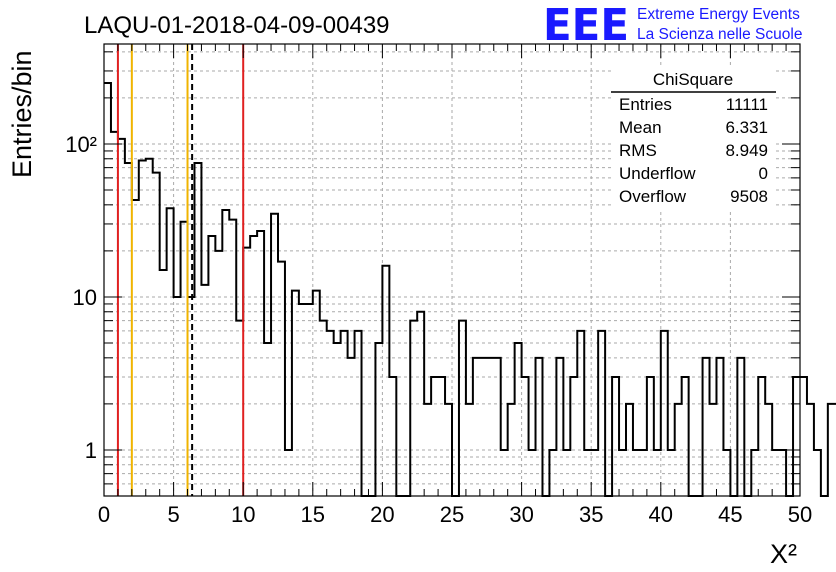 This screenshot has height=572, width=836. Describe the element at coordinates (452, 514) in the screenshot. I see `x-tick-label: 25` at that location.